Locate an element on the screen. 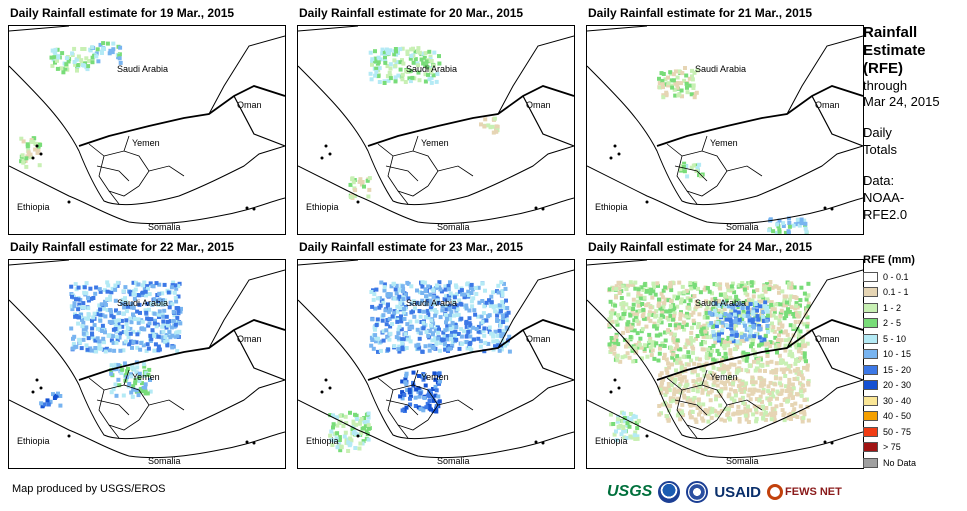  title-line: Estimate is located at coordinates (894, 50).